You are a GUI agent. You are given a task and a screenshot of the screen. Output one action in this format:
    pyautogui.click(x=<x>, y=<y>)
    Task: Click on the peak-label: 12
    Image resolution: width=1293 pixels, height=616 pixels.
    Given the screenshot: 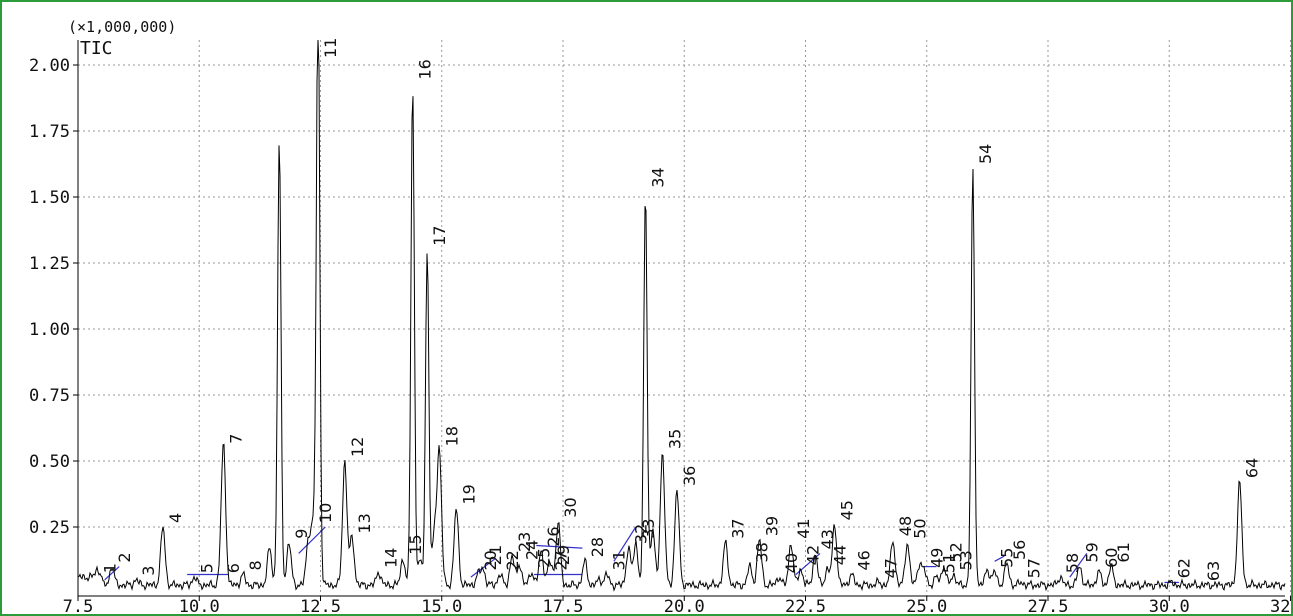 What is the action you would take?
    pyautogui.click(x=357, y=447)
    